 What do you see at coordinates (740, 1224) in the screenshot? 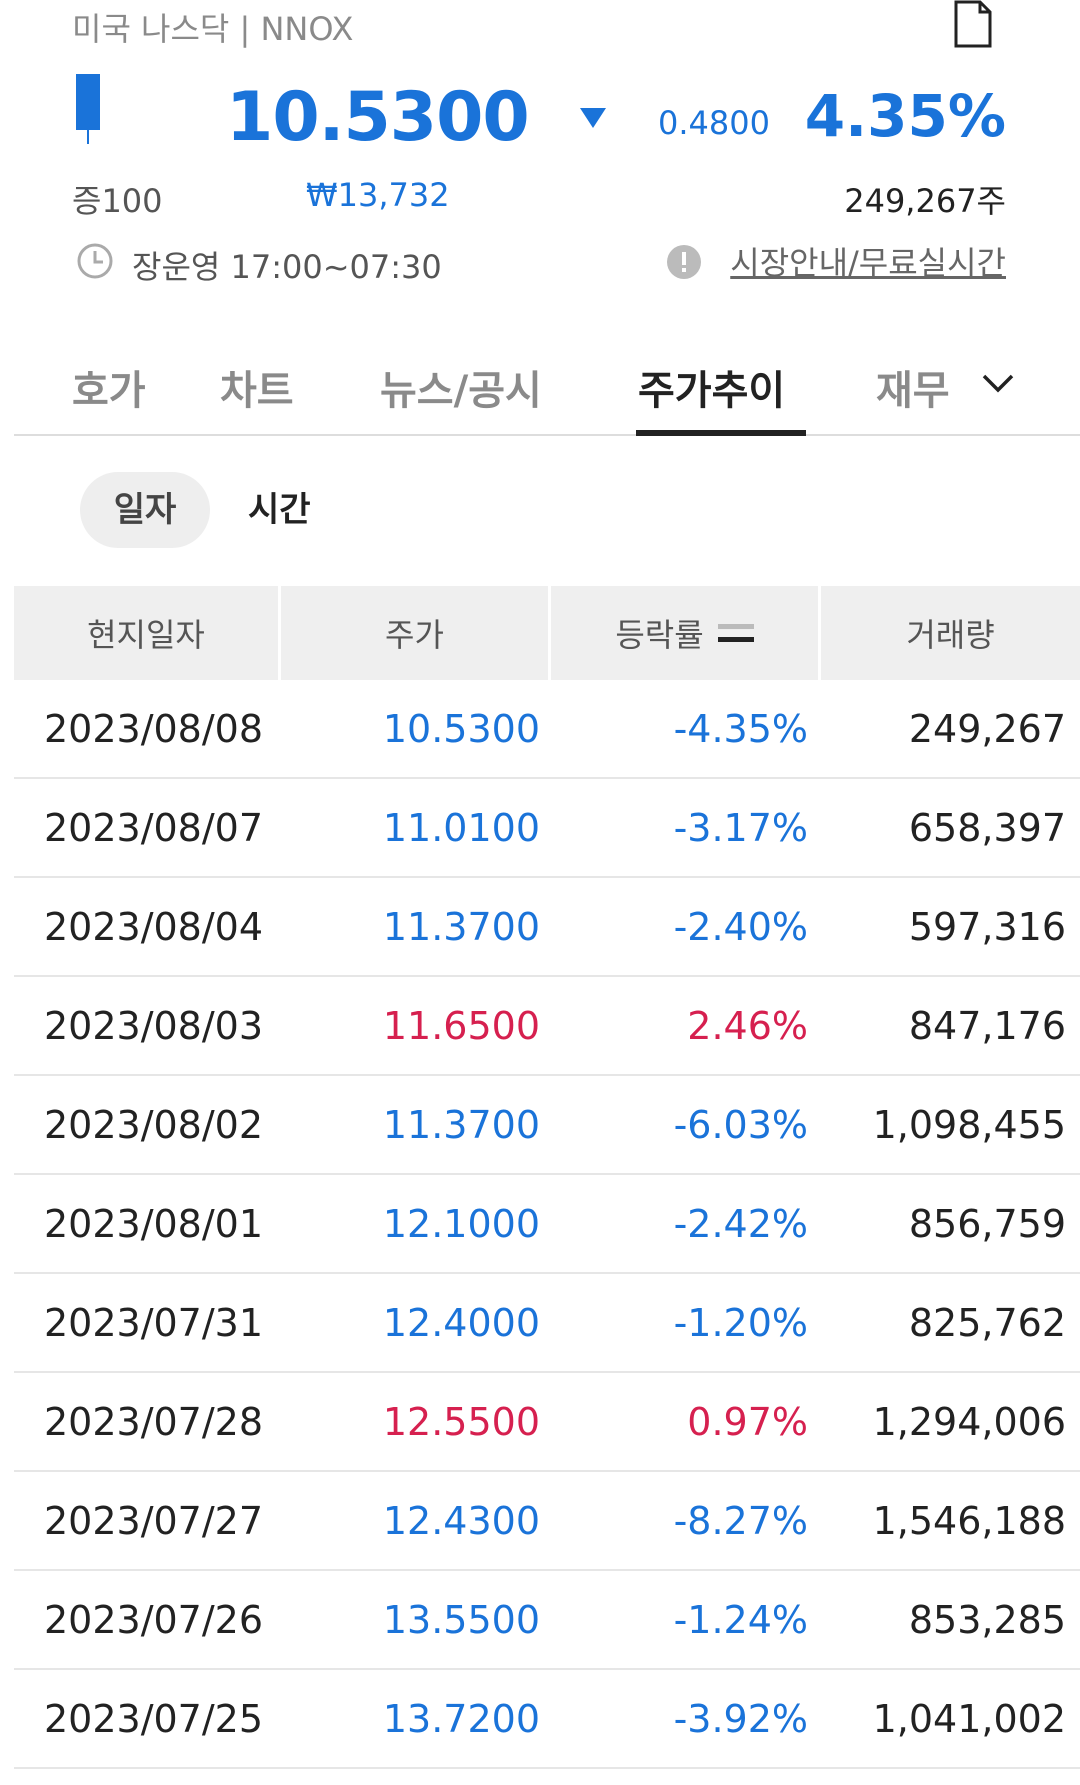
I see `cell-change: -2.42%` at bounding box center [740, 1224].